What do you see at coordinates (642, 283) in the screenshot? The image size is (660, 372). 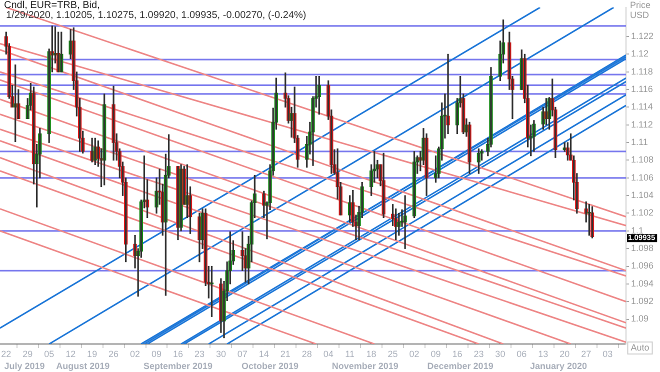 I see `y-tick-label: 1.094` at bounding box center [642, 283].